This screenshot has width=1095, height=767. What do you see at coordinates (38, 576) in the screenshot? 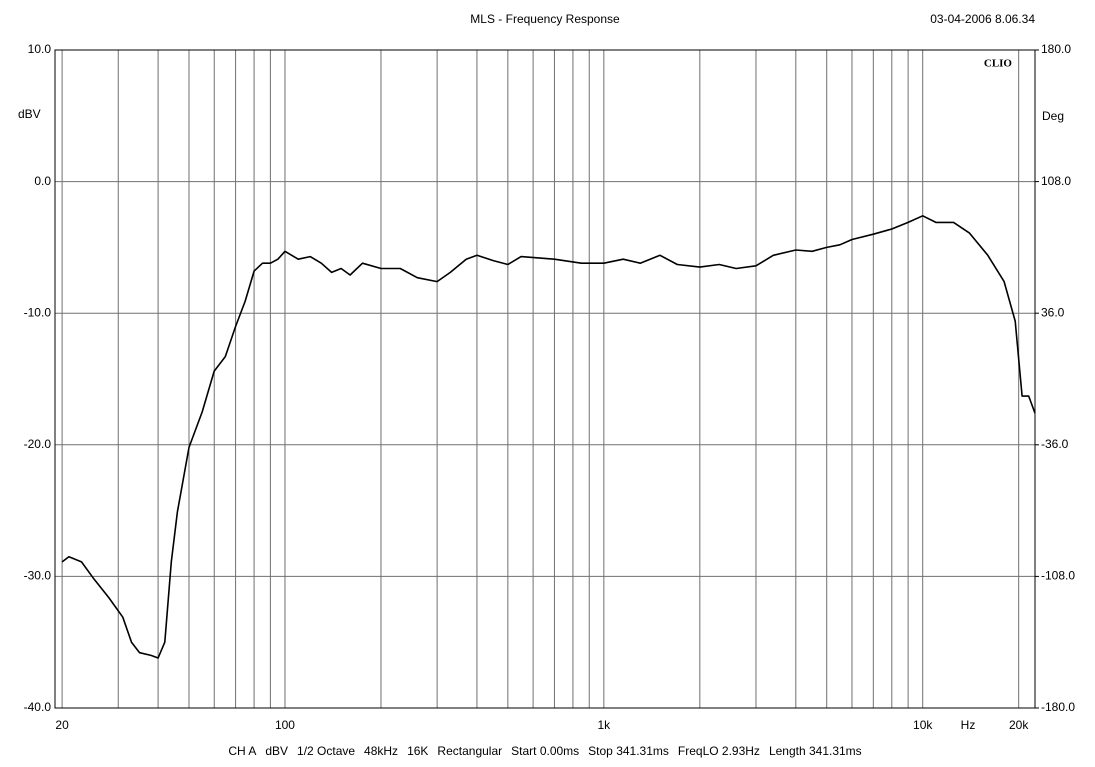
I see `y-tick-label: -30.0` at bounding box center [38, 576].